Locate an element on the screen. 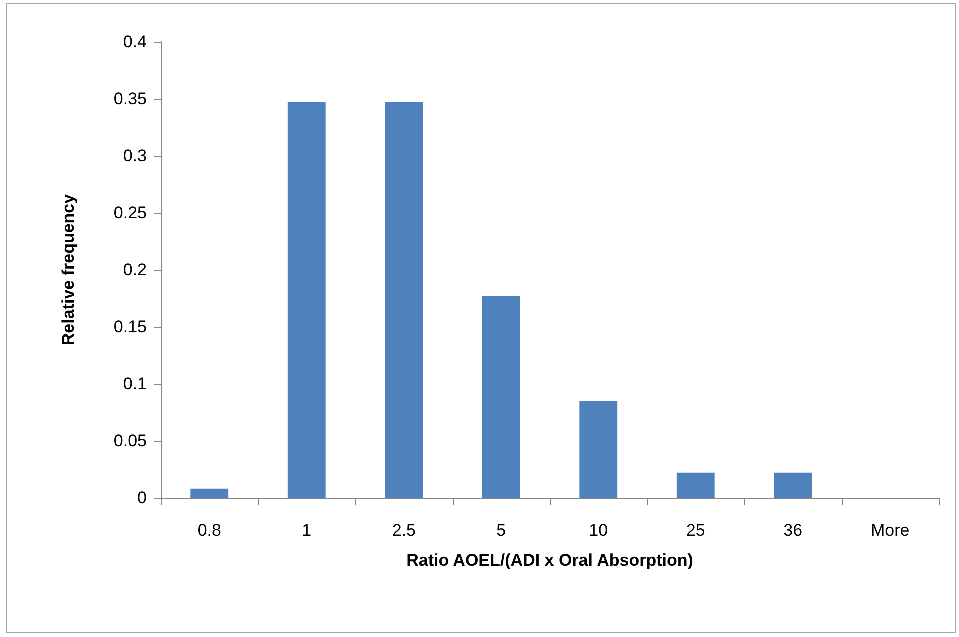 The width and height of the screenshot is (959, 637). x-tick-label: 1 is located at coordinates (307, 530).